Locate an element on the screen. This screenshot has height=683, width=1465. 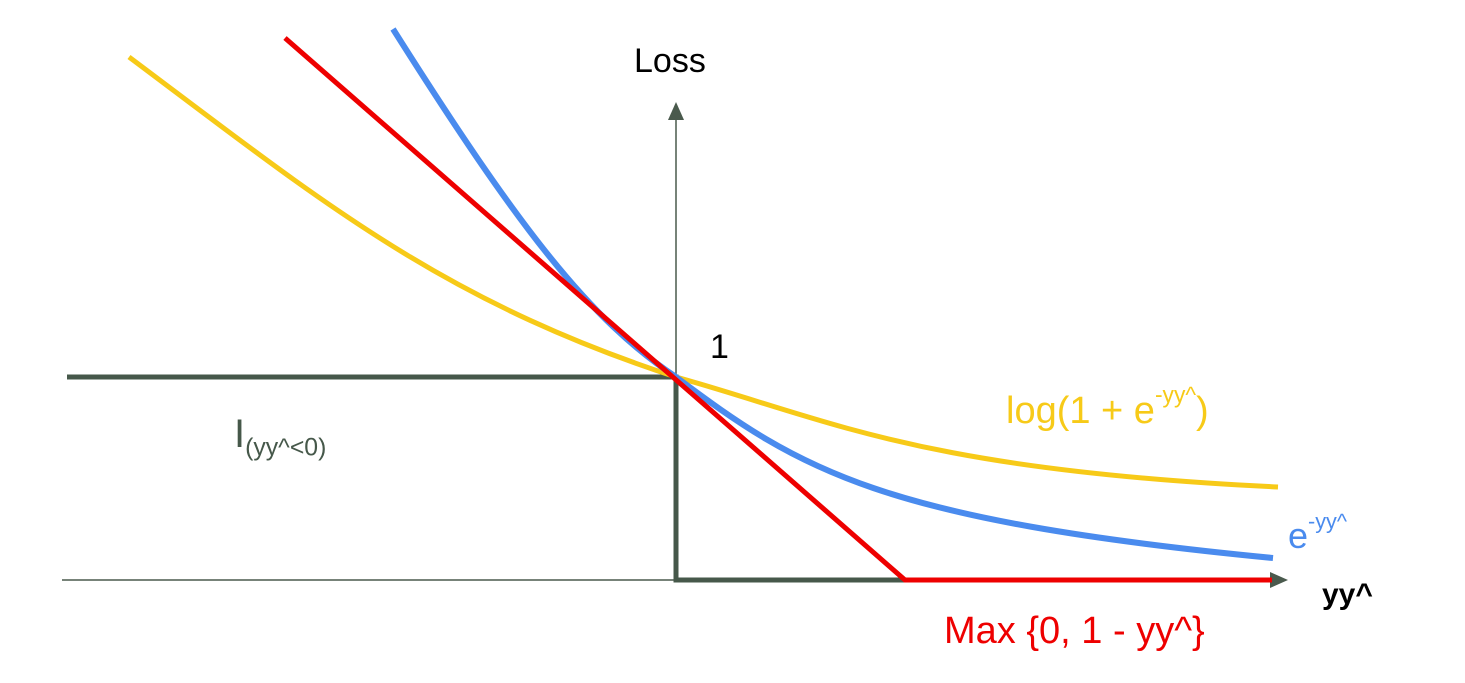
logistic-loss-label-exponent: -yy^ is located at coordinates (1175, 394).